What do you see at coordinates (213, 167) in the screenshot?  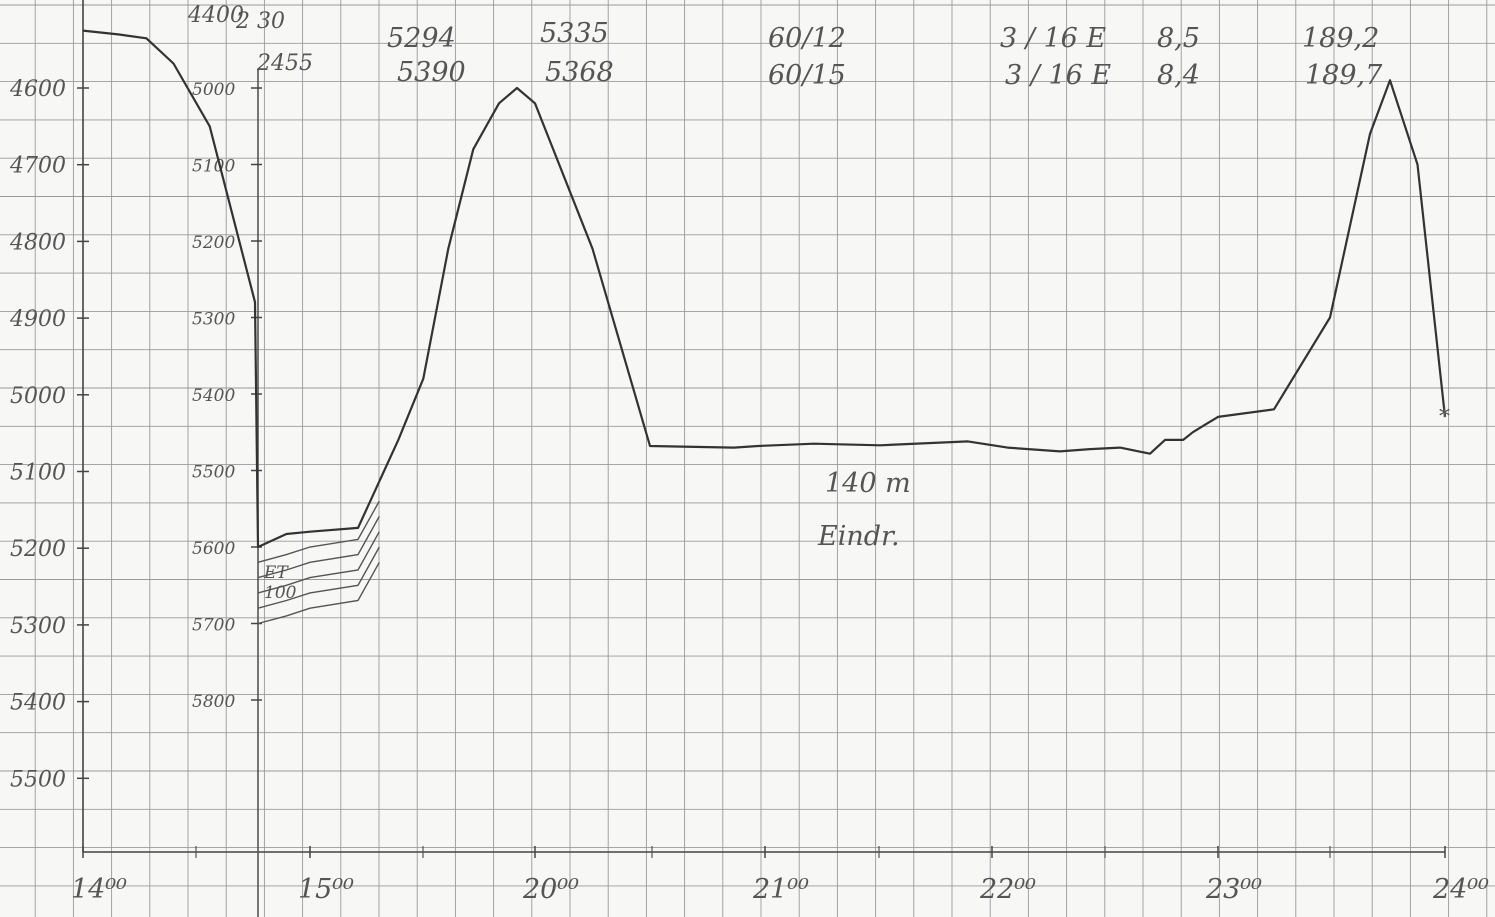 I see `inner-y-tick-label: 5100` at bounding box center [213, 167].